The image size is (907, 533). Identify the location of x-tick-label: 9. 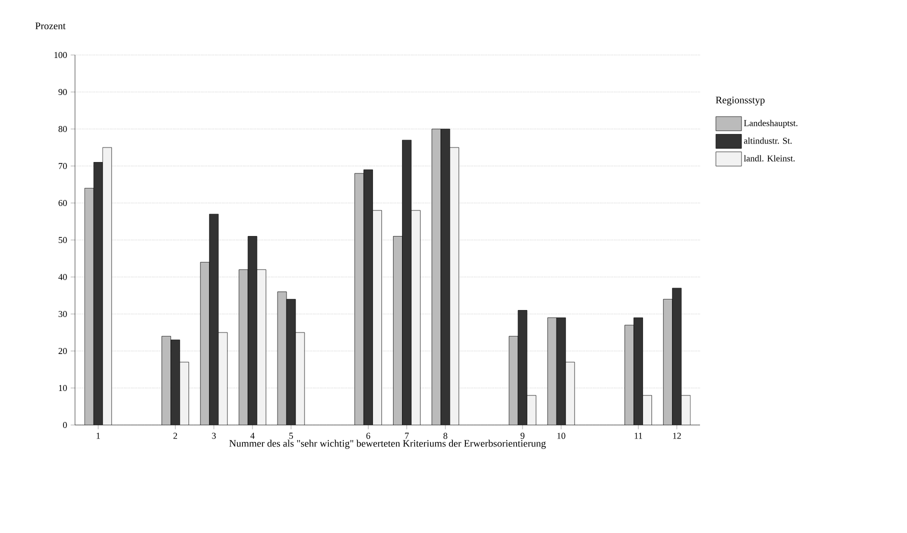
(522, 435).